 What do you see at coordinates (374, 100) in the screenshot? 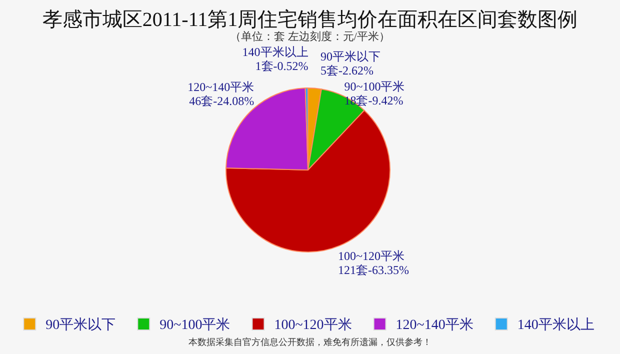
I see `data-label: 18套-9.42%` at bounding box center [374, 100].